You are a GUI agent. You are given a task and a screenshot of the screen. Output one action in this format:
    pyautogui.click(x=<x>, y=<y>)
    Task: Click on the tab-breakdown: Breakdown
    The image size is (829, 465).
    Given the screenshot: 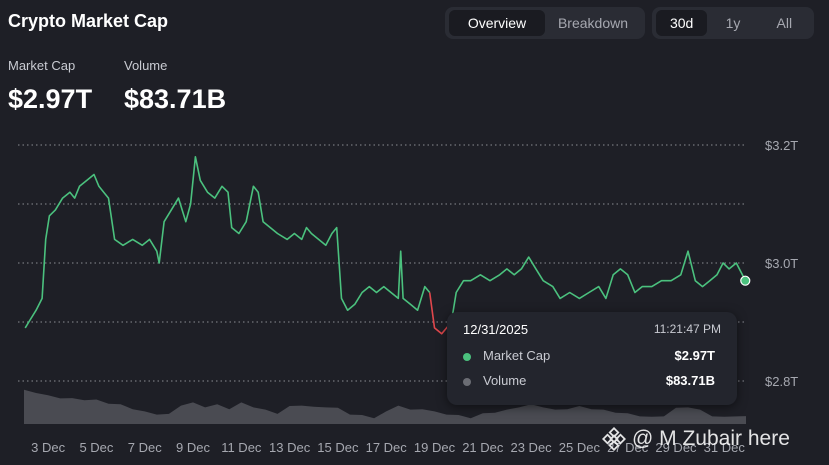 What is the action you would take?
    pyautogui.click(x=593, y=23)
    